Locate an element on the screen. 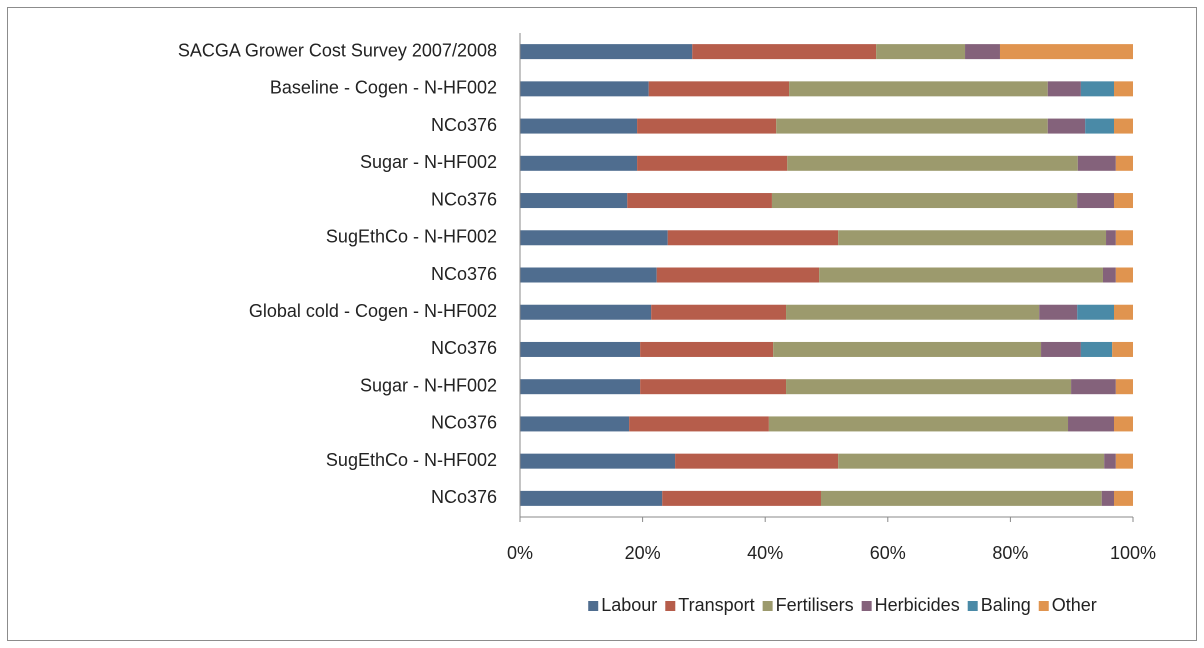 The width and height of the screenshot is (1204, 648). x-tick-label: 100% is located at coordinates (1133, 553).